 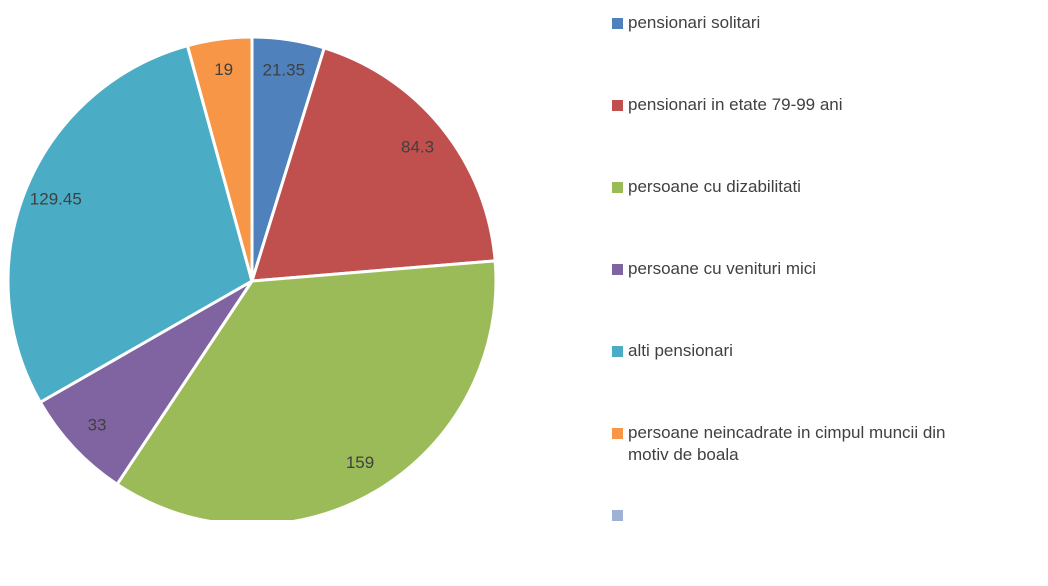 I want to click on data-label: 33, so click(x=97, y=425).